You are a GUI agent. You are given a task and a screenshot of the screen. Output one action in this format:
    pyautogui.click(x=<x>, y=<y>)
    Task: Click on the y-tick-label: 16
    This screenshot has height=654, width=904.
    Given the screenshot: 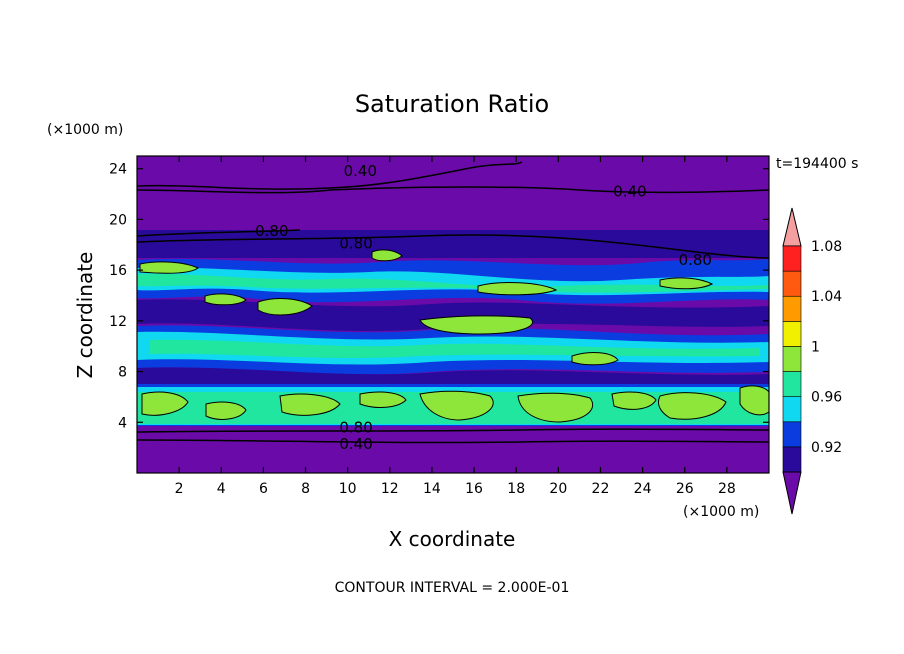 What is the action you would take?
    pyautogui.click(x=118, y=271)
    